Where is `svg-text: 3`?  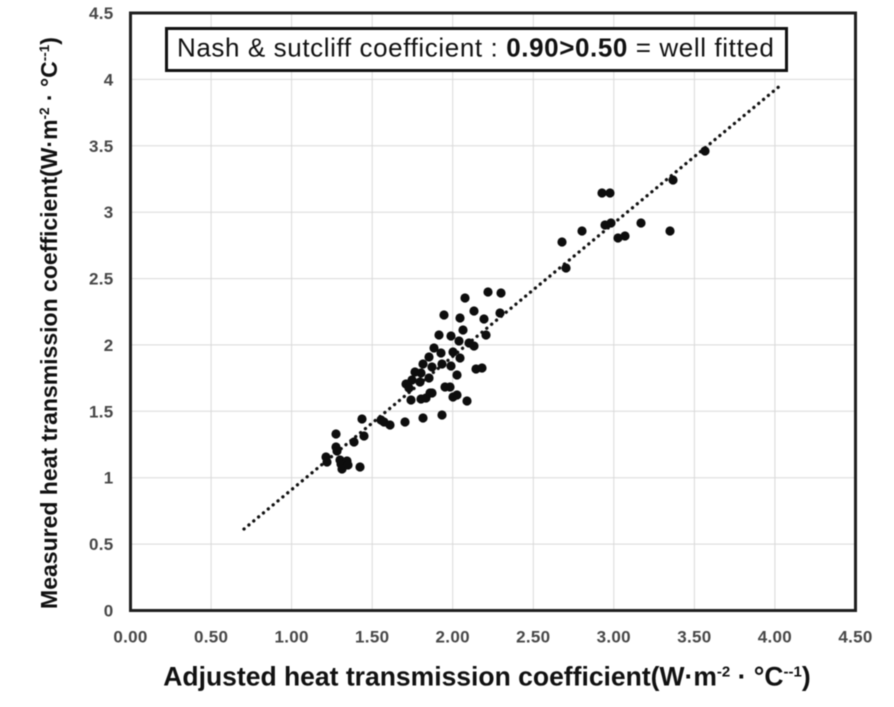
svg-text: 3 is located at coordinates (109, 212).